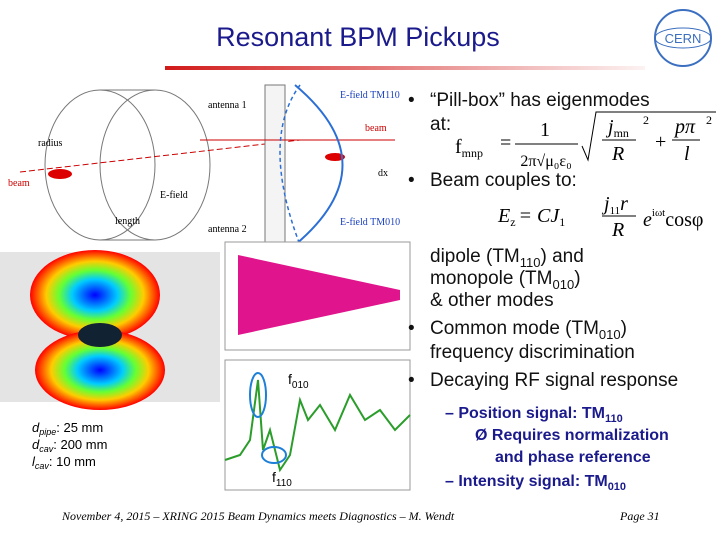 This screenshot has height=540, width=720. Describe the element at coordinates (72, 461) in the screenshot. I see `dim-value: : 10 mm` at that location.